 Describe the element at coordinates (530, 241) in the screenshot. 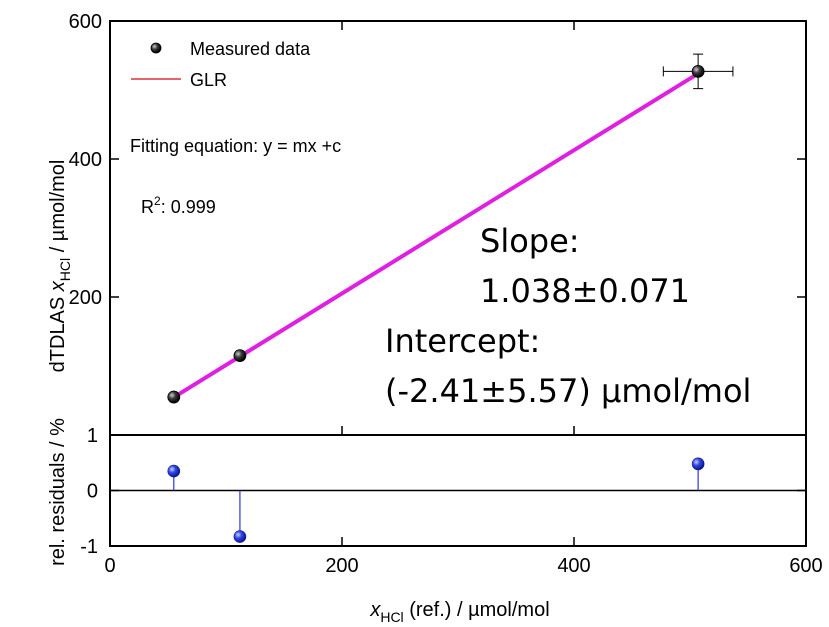

I see `slope-label: Slope:` at that location.